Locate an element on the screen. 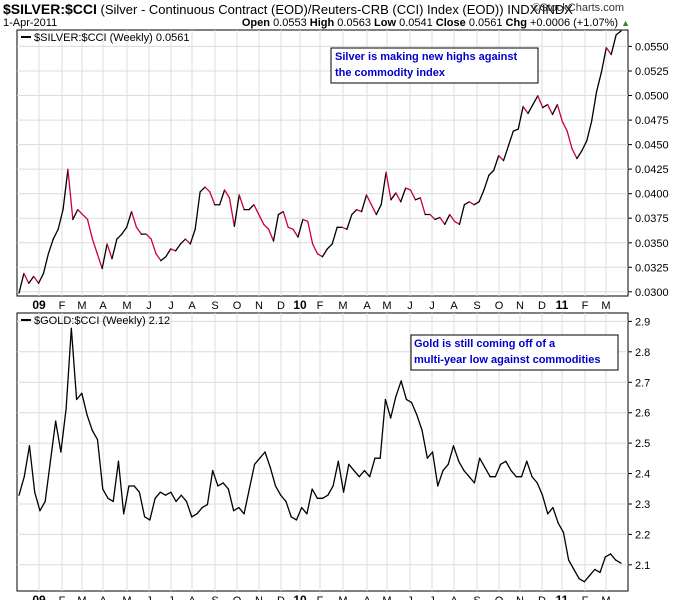  silver-x-tick-label: 11 is located at coordinates (562, 305).